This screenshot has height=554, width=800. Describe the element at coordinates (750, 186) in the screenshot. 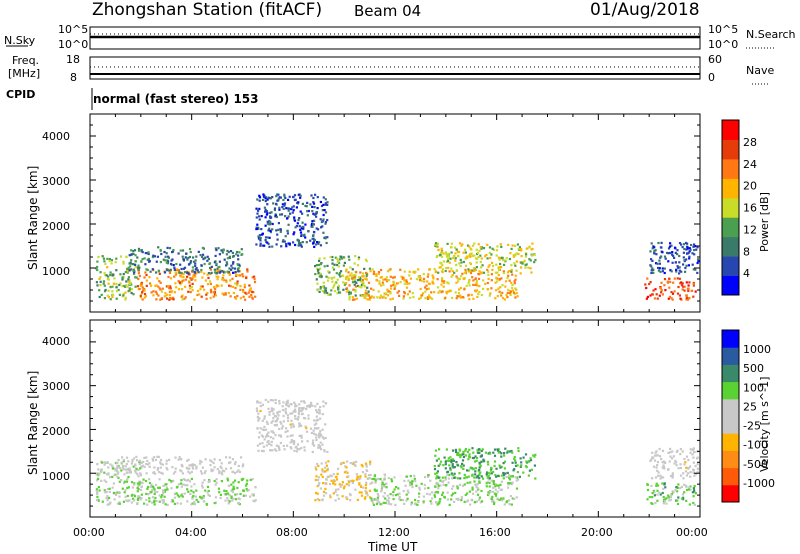

I see `colorbar-tick-label: 20` at that location.